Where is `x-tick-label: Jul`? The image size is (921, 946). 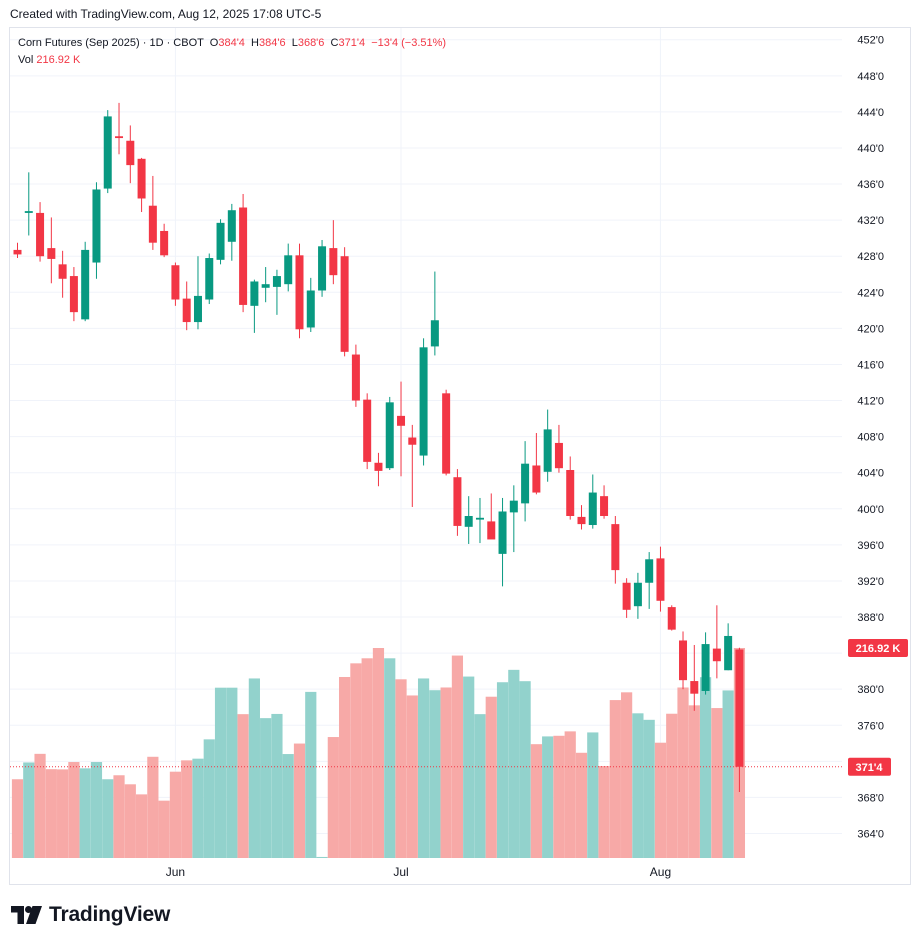 x-tick-label: Jul is located at coordinates (400, 872).